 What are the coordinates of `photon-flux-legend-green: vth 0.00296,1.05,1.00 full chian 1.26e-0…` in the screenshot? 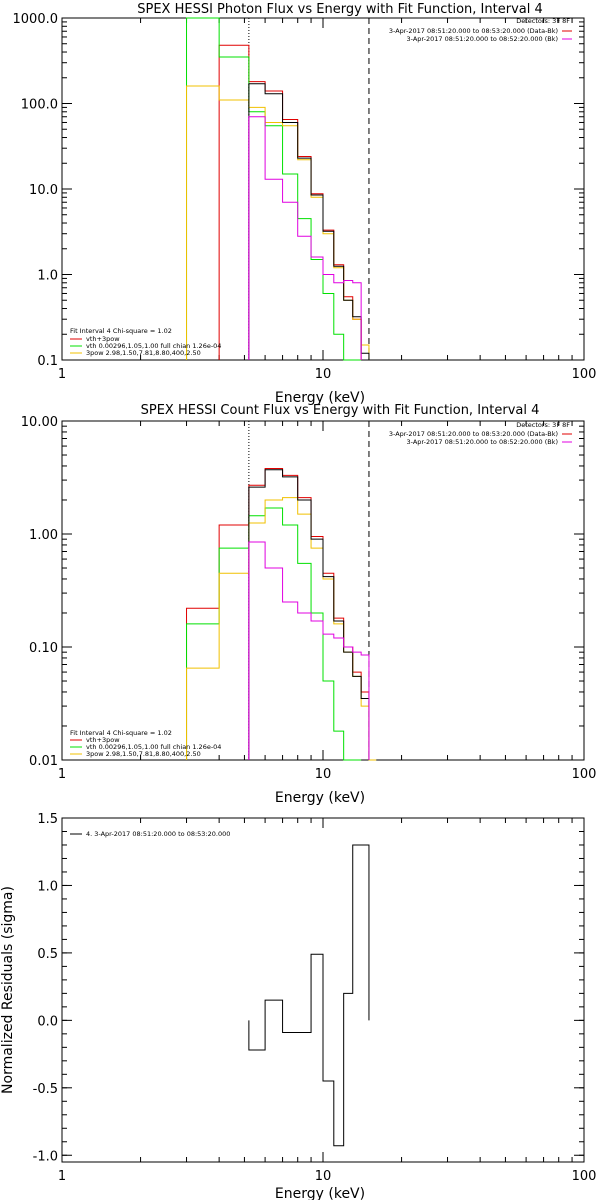 It's located at (153, 346).